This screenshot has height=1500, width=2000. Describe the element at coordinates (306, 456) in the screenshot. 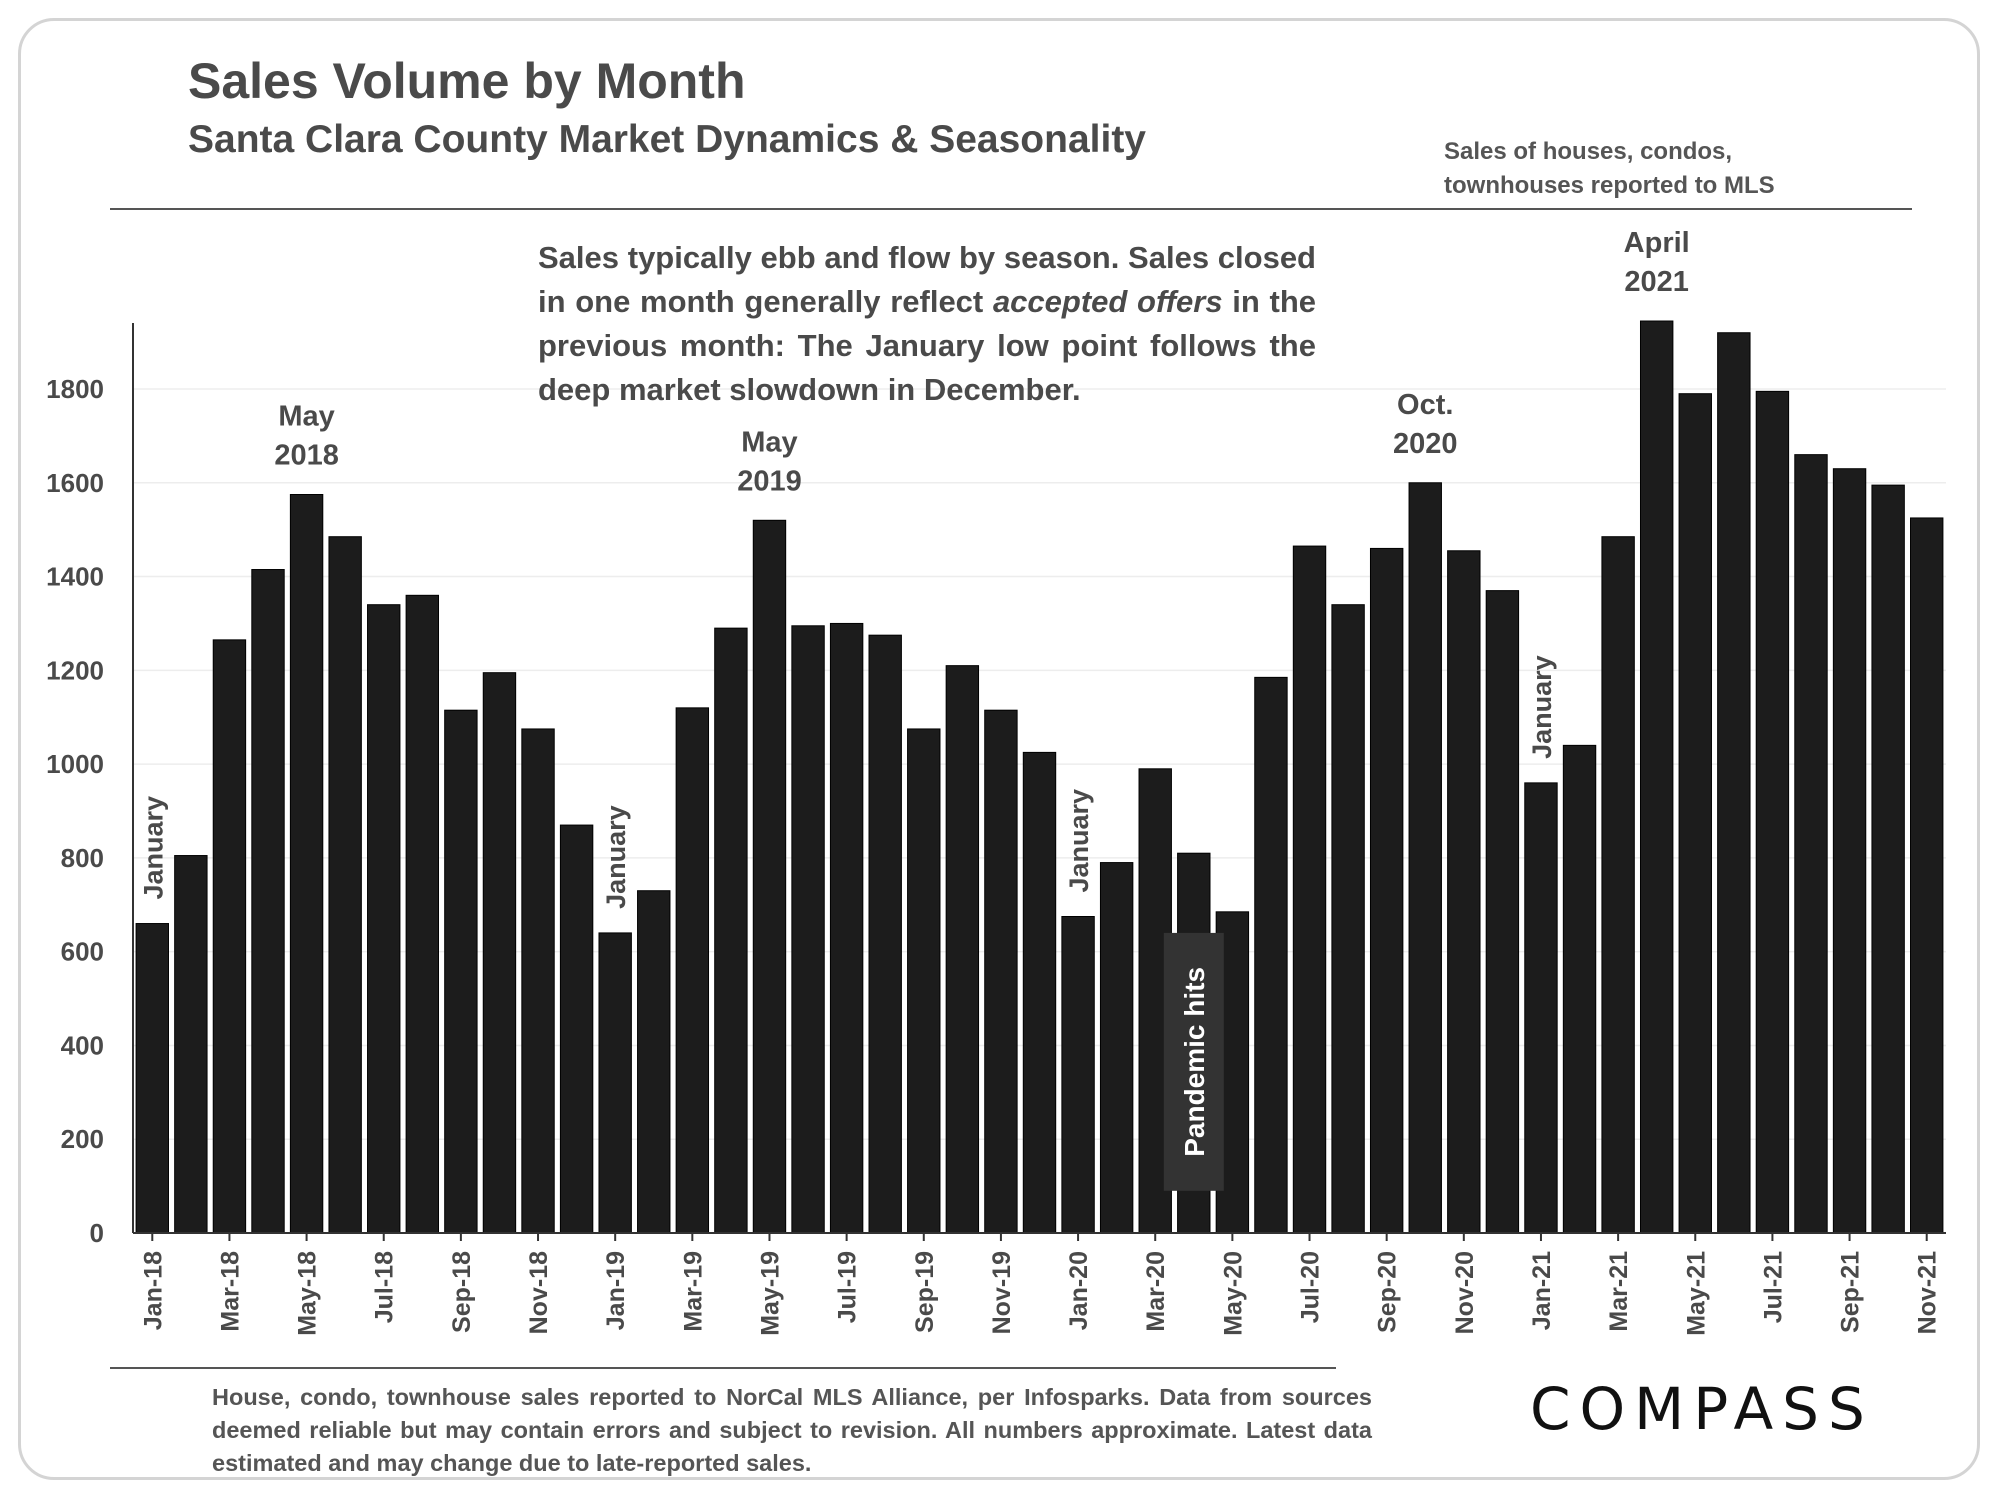

I see `annotation-may-2018: 2018` at that location.